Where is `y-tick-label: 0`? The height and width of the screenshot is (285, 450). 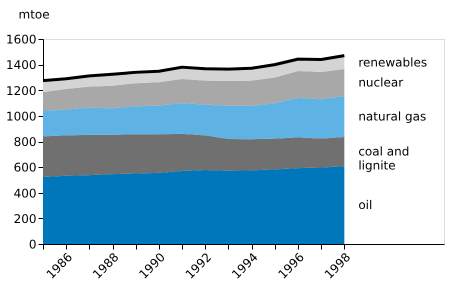
y-tick-label: 0 is located at coordinates (32, 245).